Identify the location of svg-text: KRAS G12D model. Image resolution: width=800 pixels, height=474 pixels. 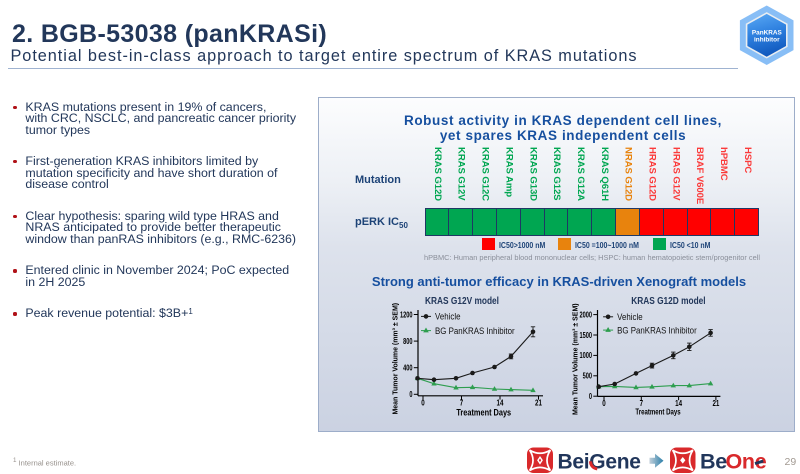
(668, 300).